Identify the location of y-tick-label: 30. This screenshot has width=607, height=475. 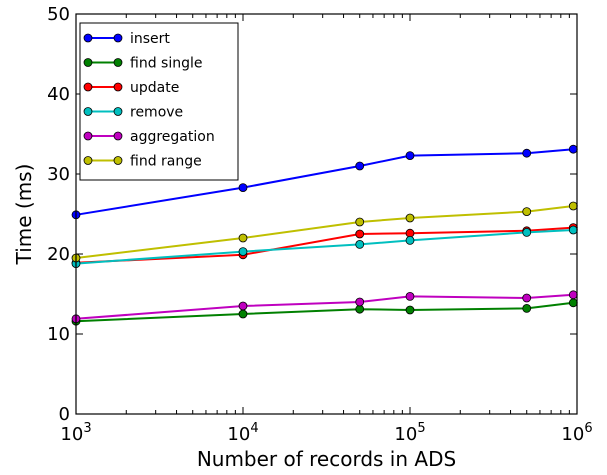
(58, 174).